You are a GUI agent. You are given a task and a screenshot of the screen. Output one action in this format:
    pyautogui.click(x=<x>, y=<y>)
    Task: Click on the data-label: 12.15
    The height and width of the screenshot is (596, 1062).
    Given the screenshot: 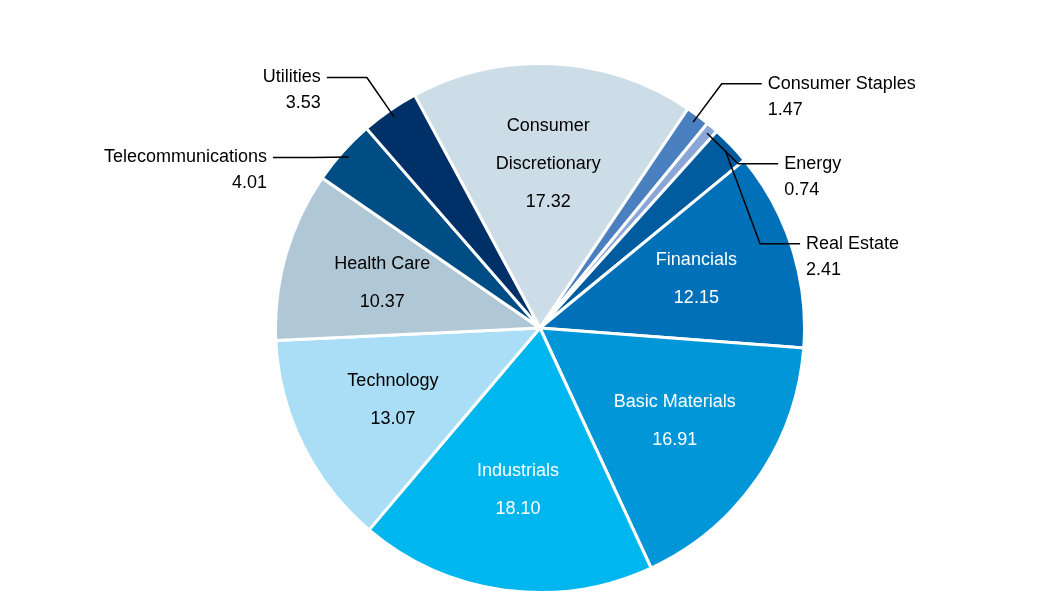 What is the action you would take?
    pyautogui.click(x=696, y=296)
    